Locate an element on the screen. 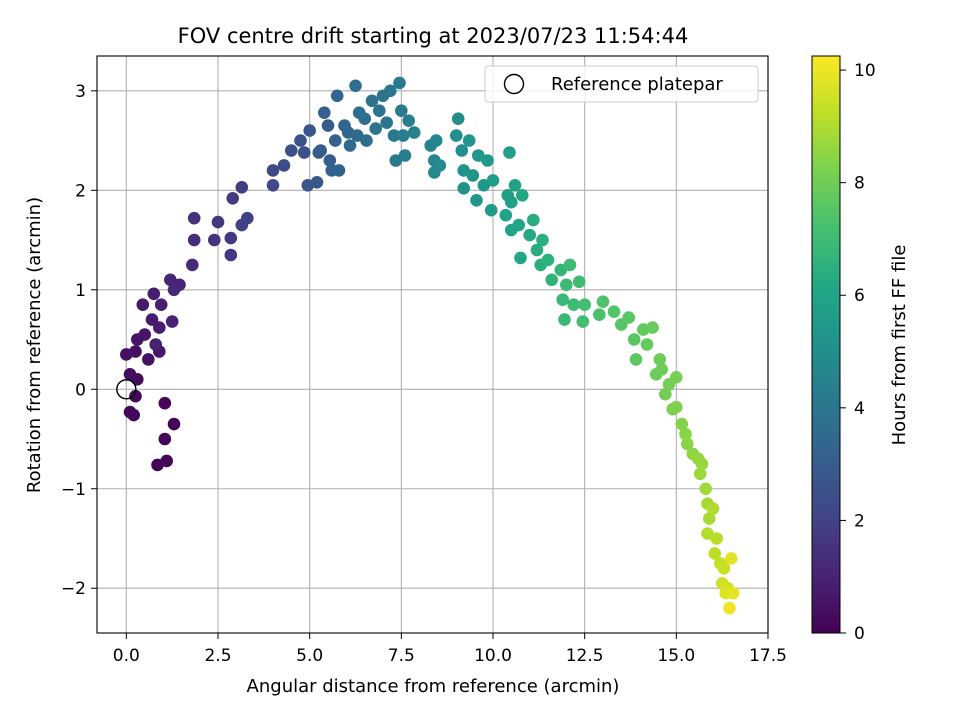 The height and width of the screenshot is (720, 960). legend: Reference platepar is located at coordinates (621, 84).